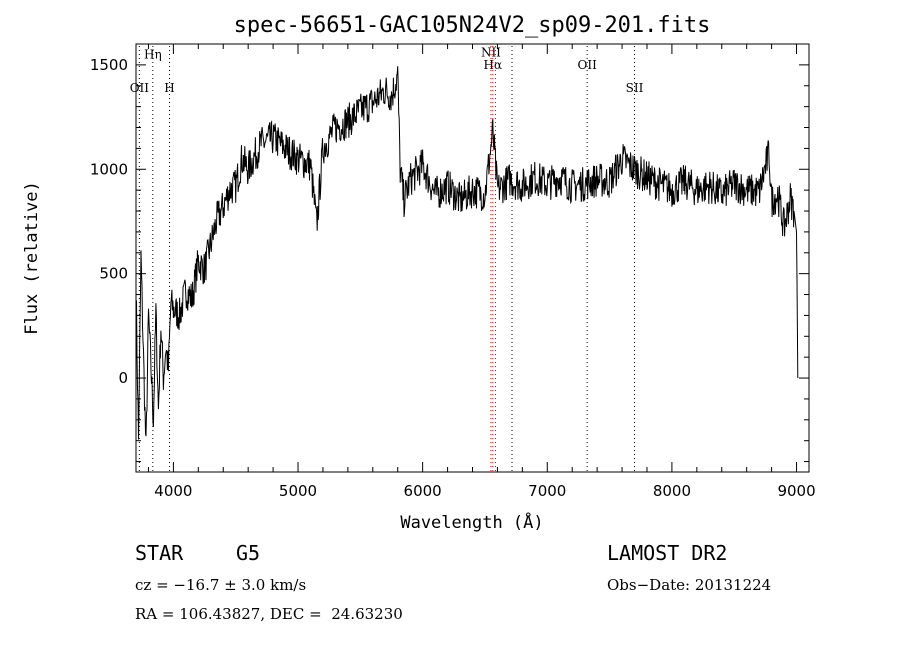 The width and height of the screenshot is (900, 650). What do you see at coordinates (423, 491) in the screenshot?
I see `x-tick-label-6000: 6000` at bounding box center [423, 491].